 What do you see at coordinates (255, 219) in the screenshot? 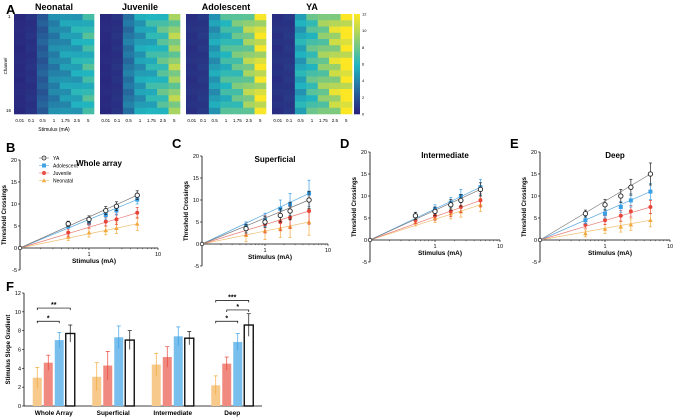
I see `fit-line-adolescent` at bounding box center [255, 219].